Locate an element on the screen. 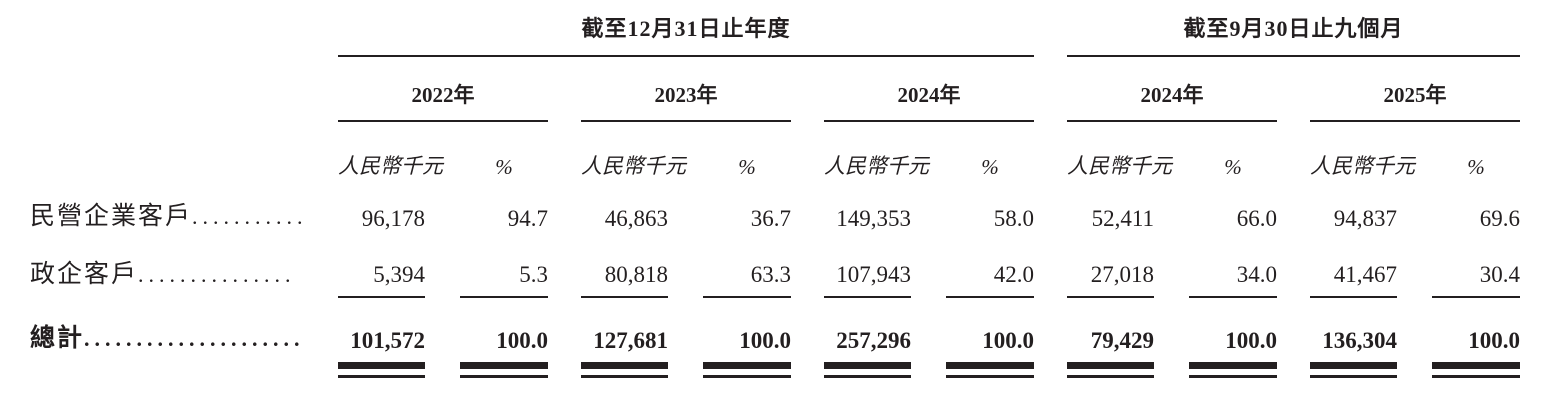 This screenshot has width=1550, height=408. cell-value: 27,018 is located at coordinates (1110, 280).